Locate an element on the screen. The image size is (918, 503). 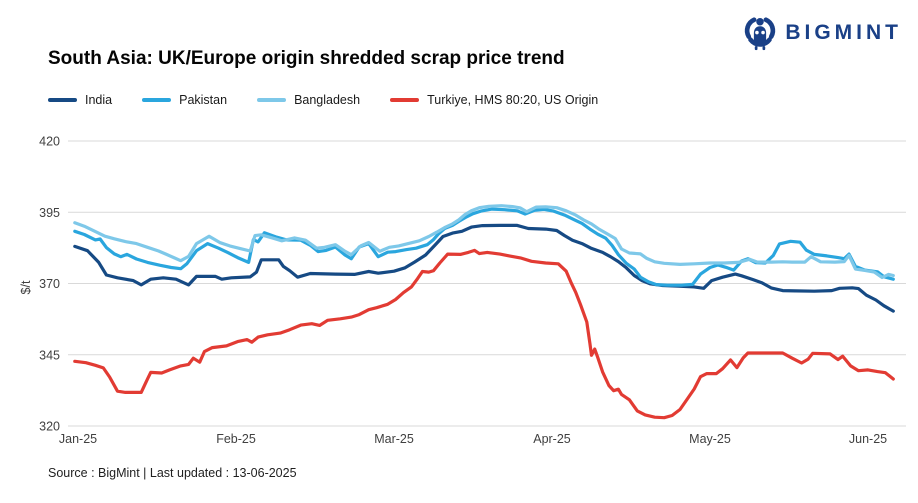
series-line-pakistan is located at coordinates (484, 247).